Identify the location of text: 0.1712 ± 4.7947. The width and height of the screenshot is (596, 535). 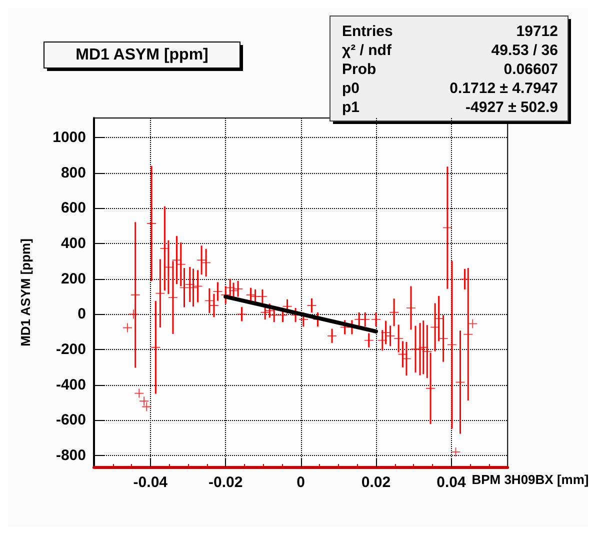
(504, 88).